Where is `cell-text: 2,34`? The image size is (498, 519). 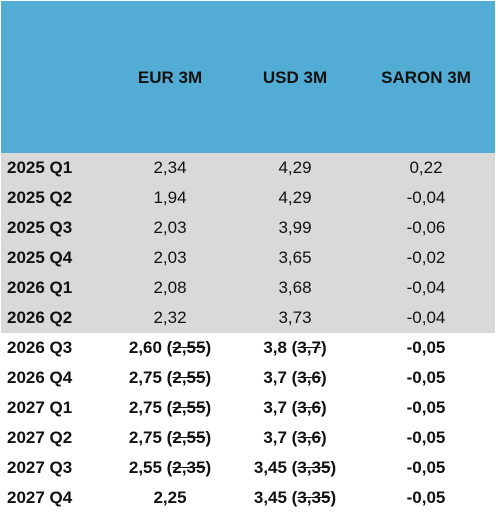 cell-text: 2,34 is located at coordinates (170, 167).